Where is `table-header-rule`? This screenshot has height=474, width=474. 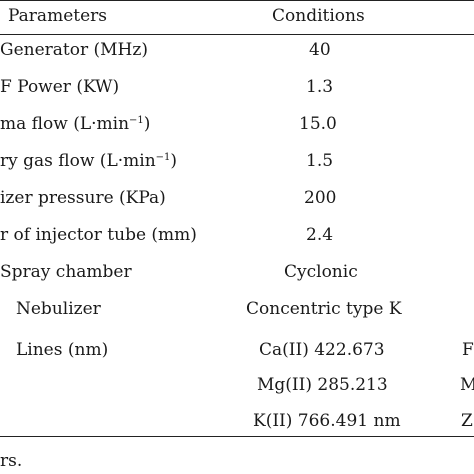
table-header-rule is located at coordinates (237, 34).